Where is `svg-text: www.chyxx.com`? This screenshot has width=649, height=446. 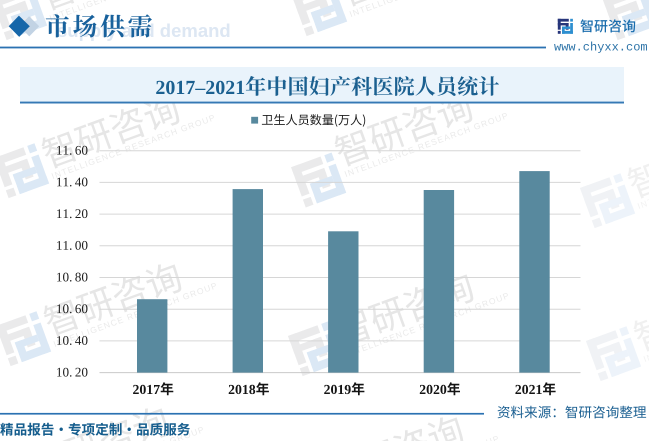 svg-text: www.chyxx.com is located at coordinates (601, 48).